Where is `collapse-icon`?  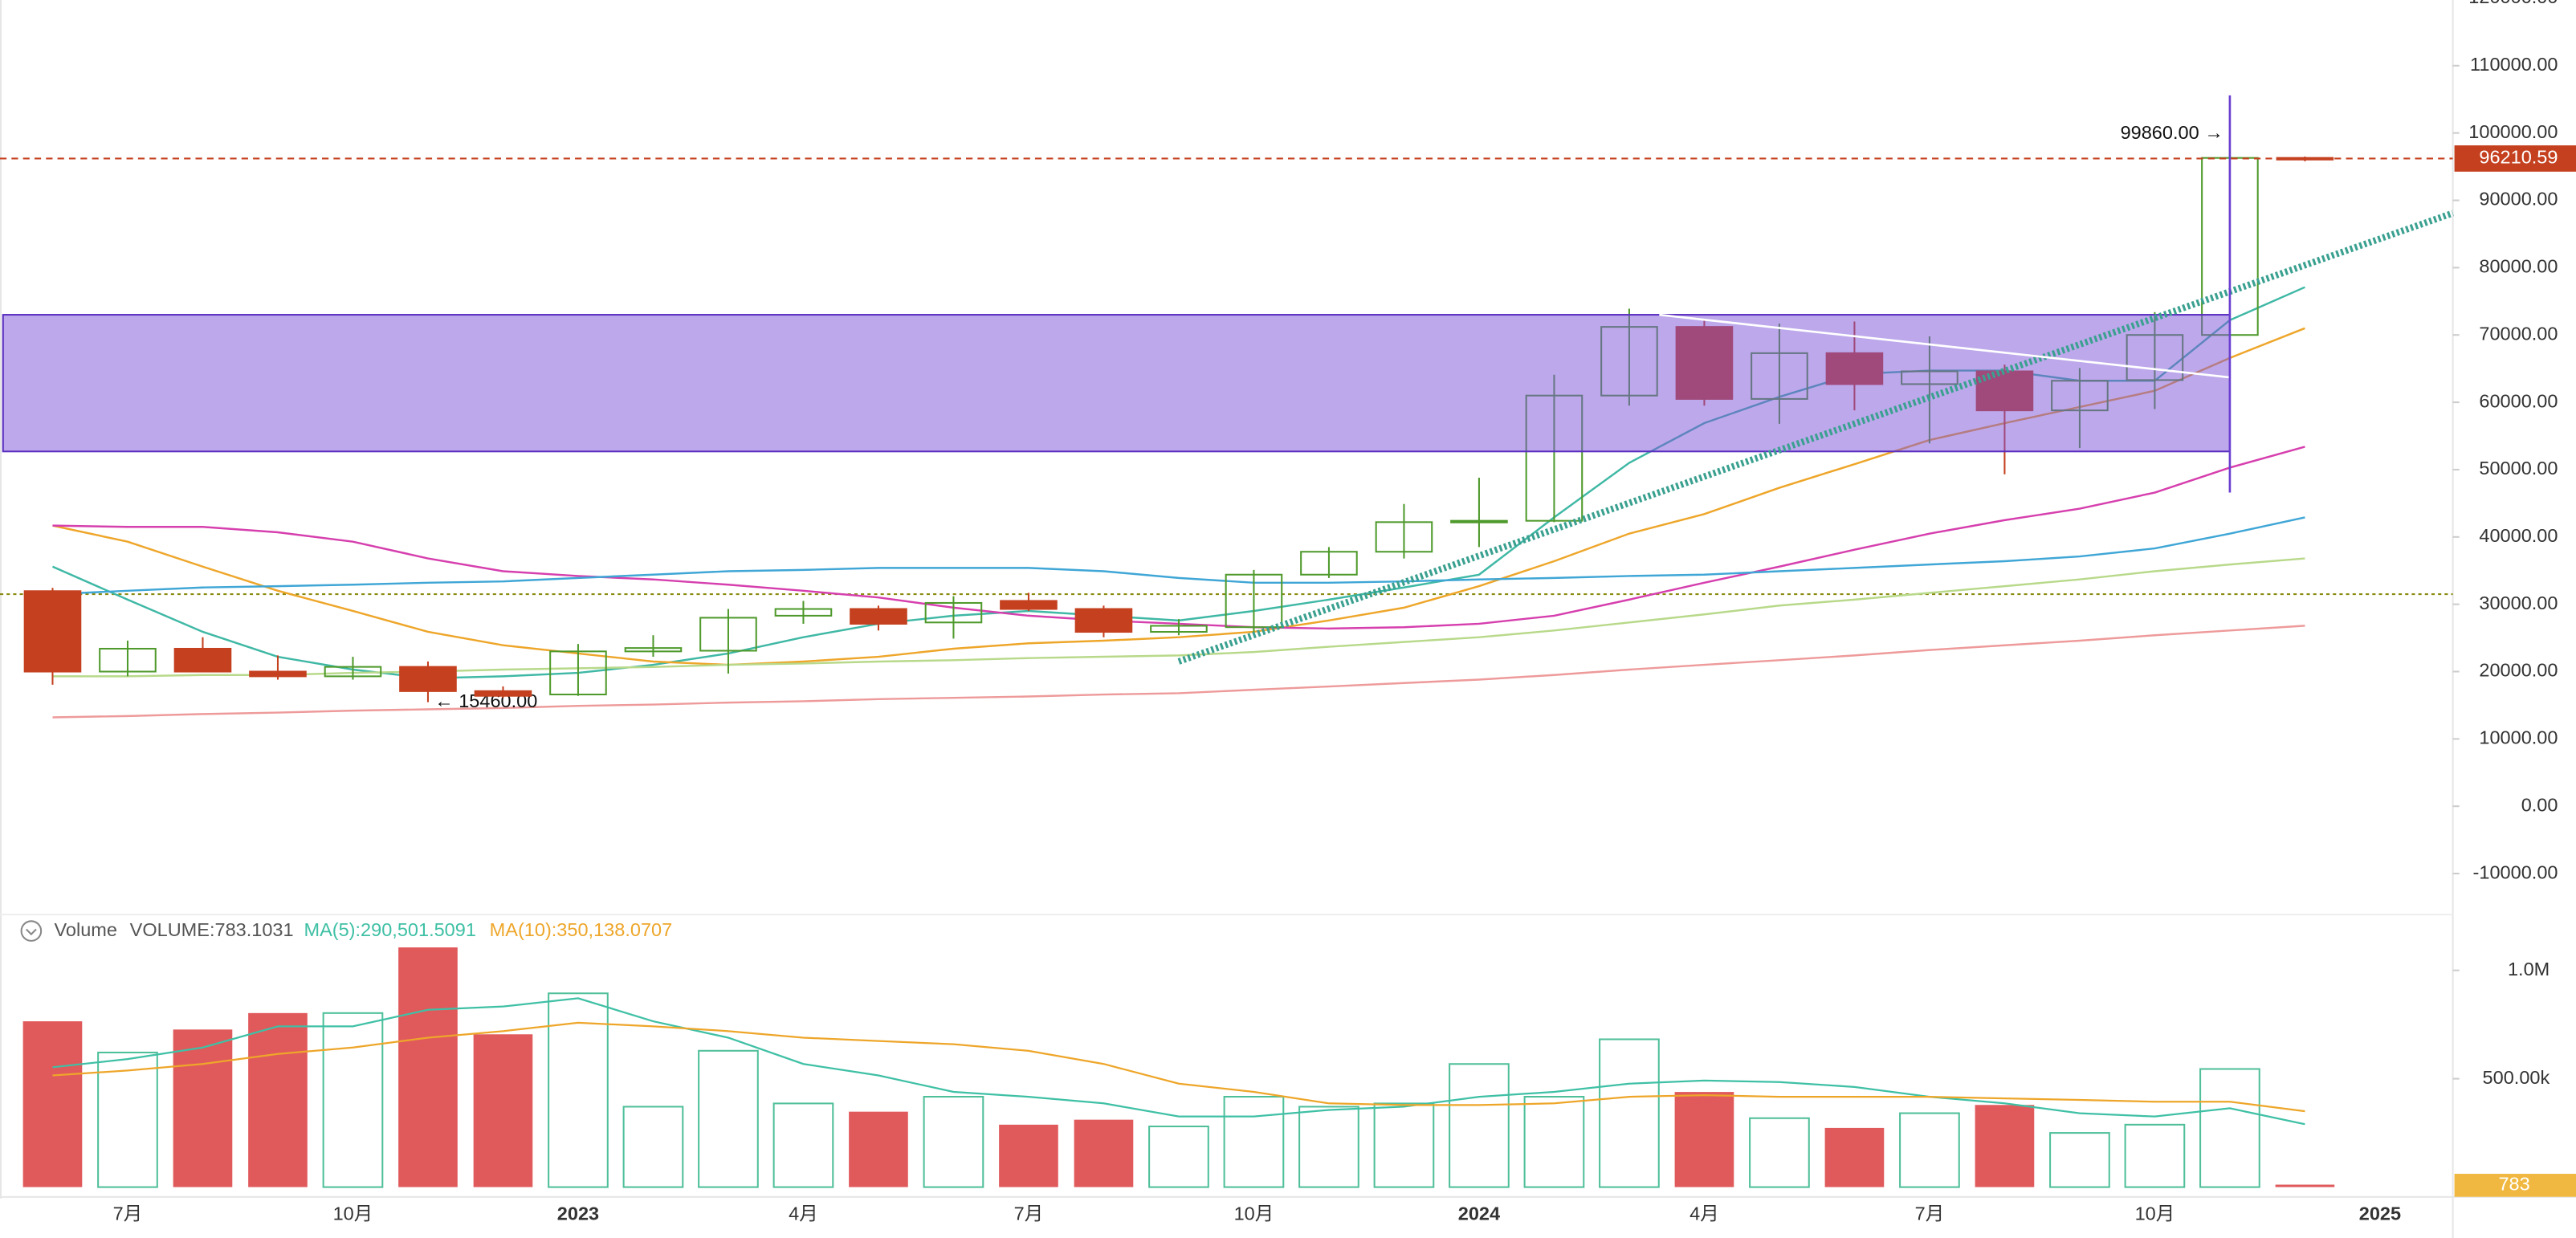 collapse-icon is located at coordinates (31, 931).